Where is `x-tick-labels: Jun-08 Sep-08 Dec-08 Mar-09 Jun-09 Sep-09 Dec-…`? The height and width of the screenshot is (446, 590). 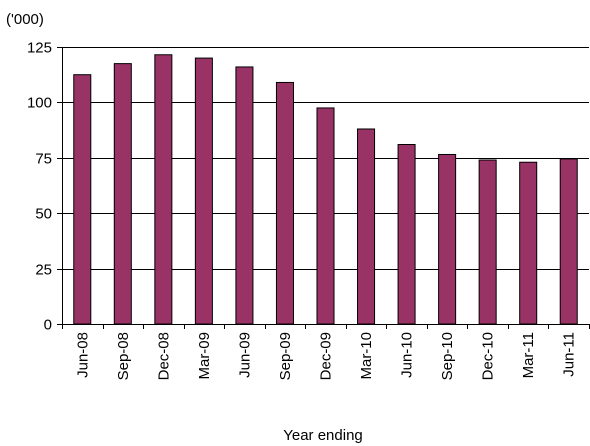 x-tick-labels: Jun-08 Sep-08 Dec-08 Mar-09 Jun-09 Sep-09 Dec-… is located at coordinates (325, 356).